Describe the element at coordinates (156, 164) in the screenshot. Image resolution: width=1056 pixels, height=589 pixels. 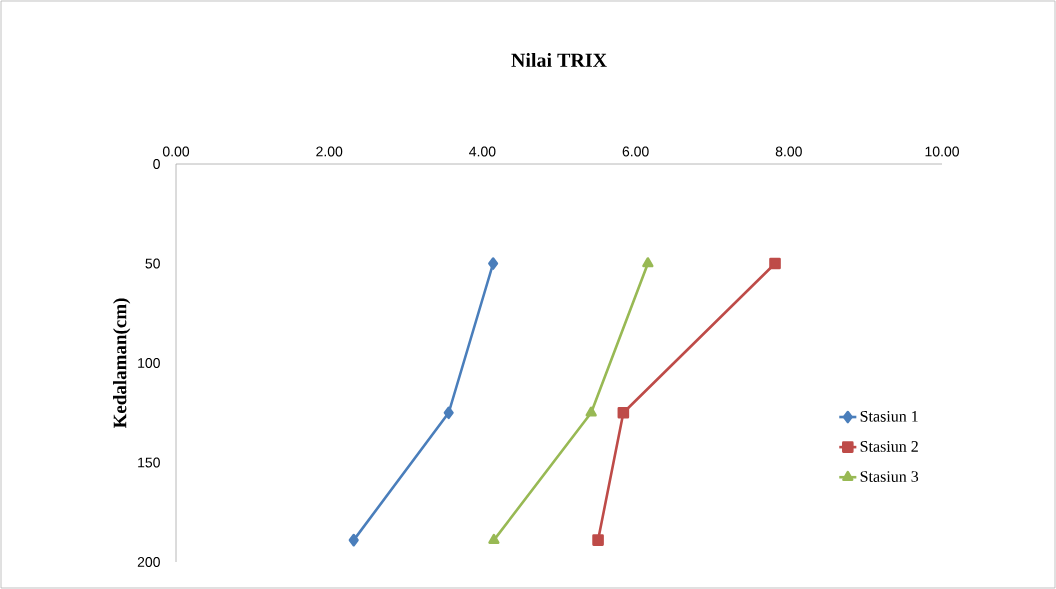
I see `y-tick-label: 0` at that location.